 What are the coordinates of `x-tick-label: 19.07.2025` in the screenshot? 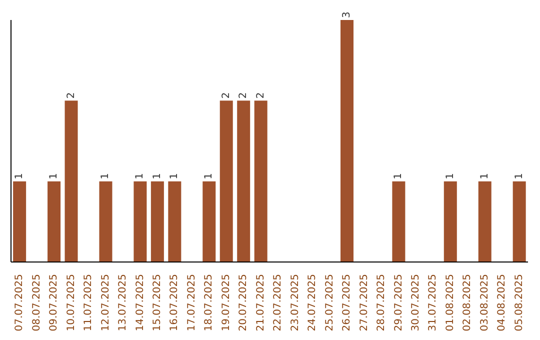 It's located at (226, 303).